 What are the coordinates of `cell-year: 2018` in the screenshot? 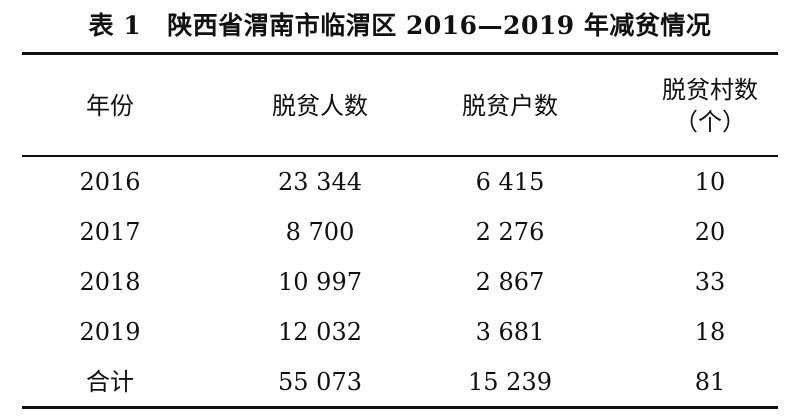 It's located at (110, 282).